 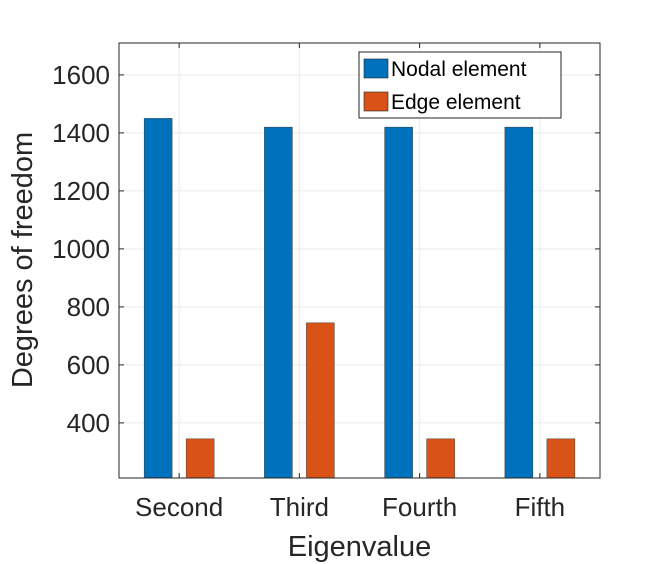 I want to click on legend-box, so click(x=460, y=85).